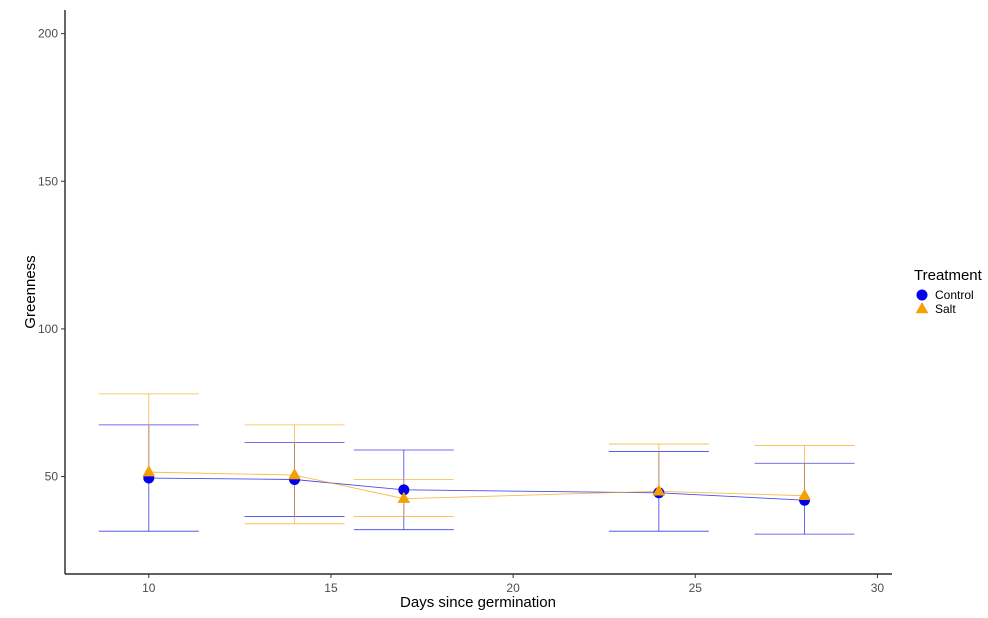  What do you see at coordinates (48, 181) in the screenshot?
I see `y-tick-label: 150` at bounding box center [48, 181].